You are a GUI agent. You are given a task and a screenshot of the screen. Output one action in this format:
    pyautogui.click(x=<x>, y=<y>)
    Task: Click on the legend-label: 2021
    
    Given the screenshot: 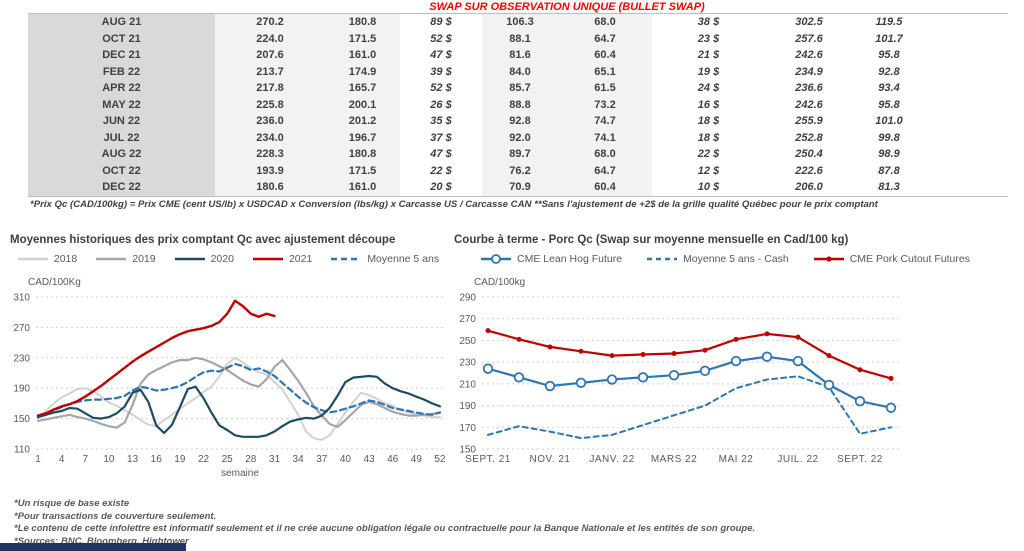 What is the action you would take?
    pyautogui.click(x=300, y=259)
    